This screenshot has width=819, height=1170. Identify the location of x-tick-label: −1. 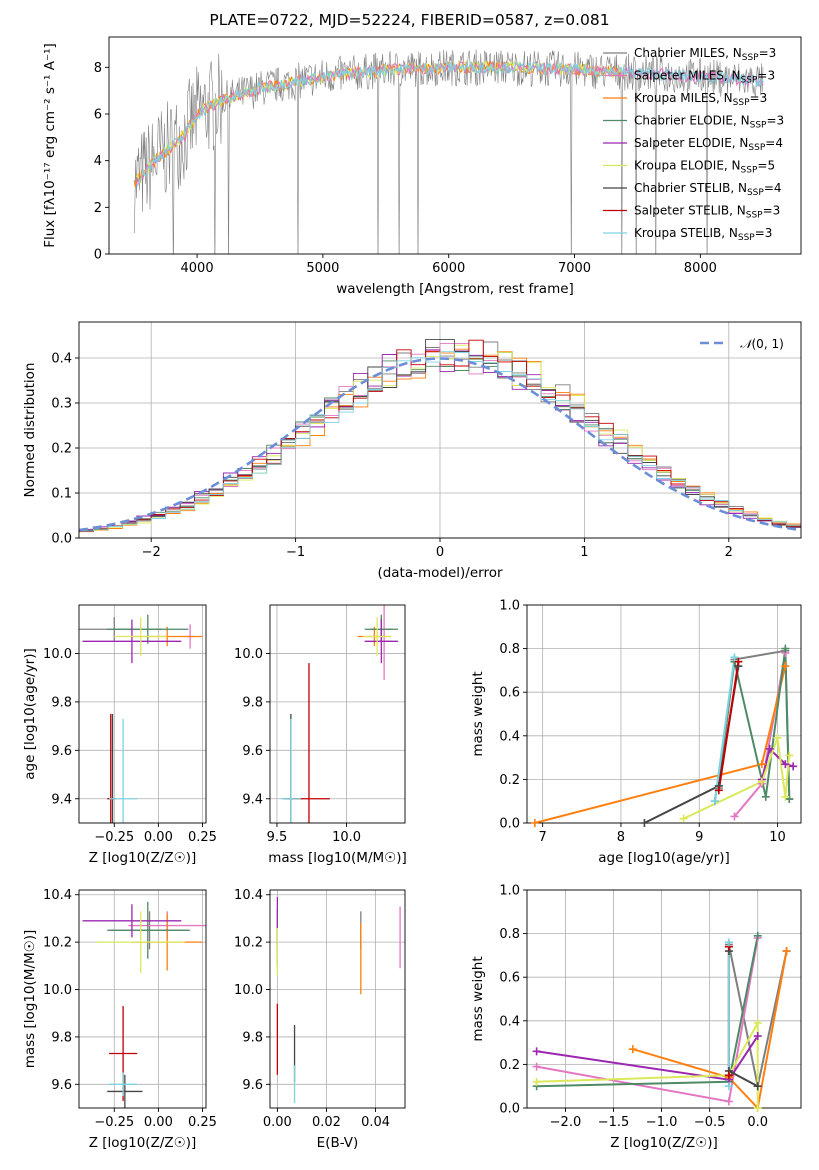
(295, 552).